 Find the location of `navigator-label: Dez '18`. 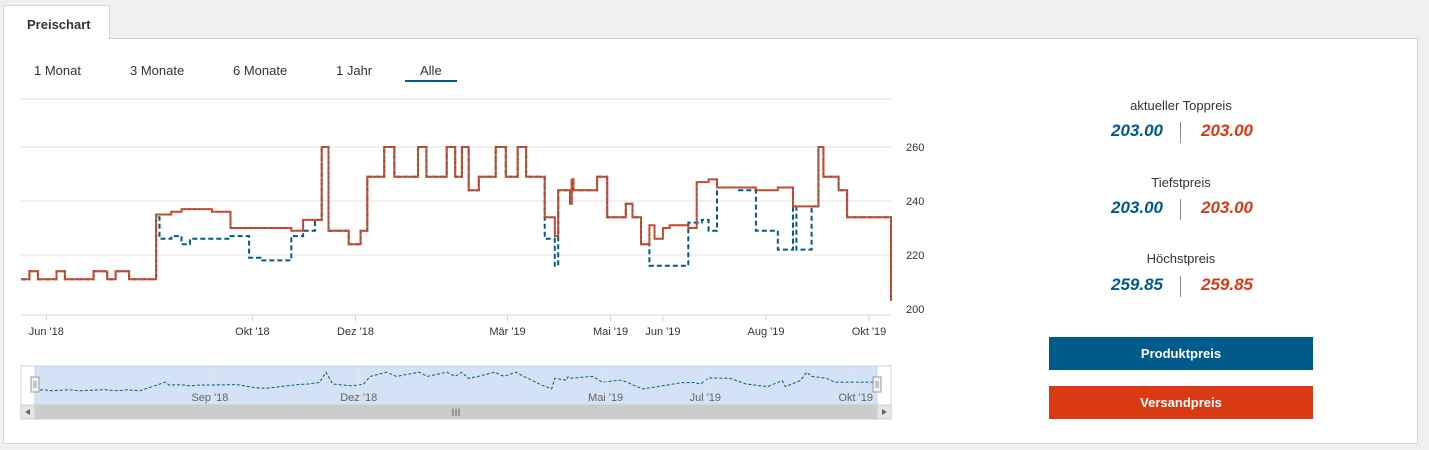

navigator-label: Dez '18 is located at coordinates (358, 398).